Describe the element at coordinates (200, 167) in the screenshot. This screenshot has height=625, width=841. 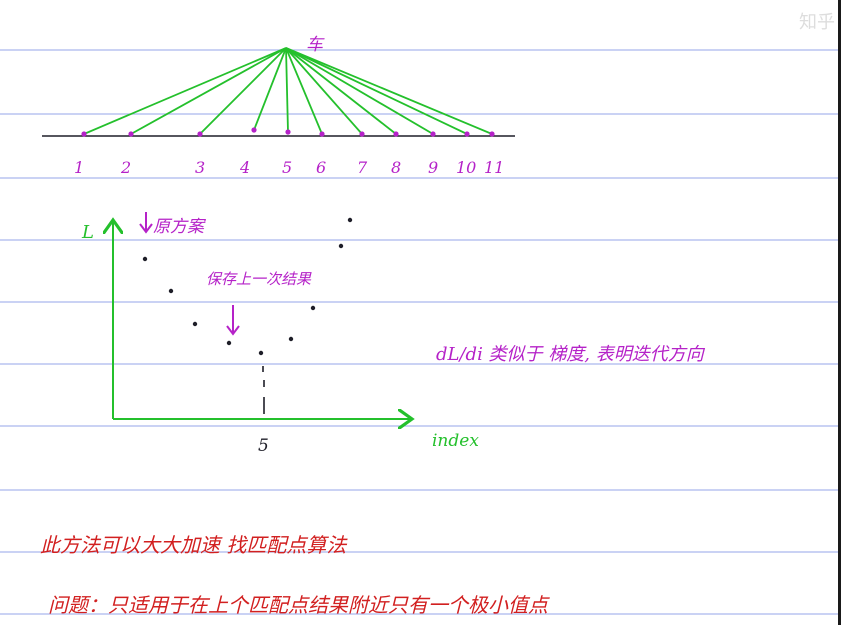
I see `tick-label: 3` at that location.